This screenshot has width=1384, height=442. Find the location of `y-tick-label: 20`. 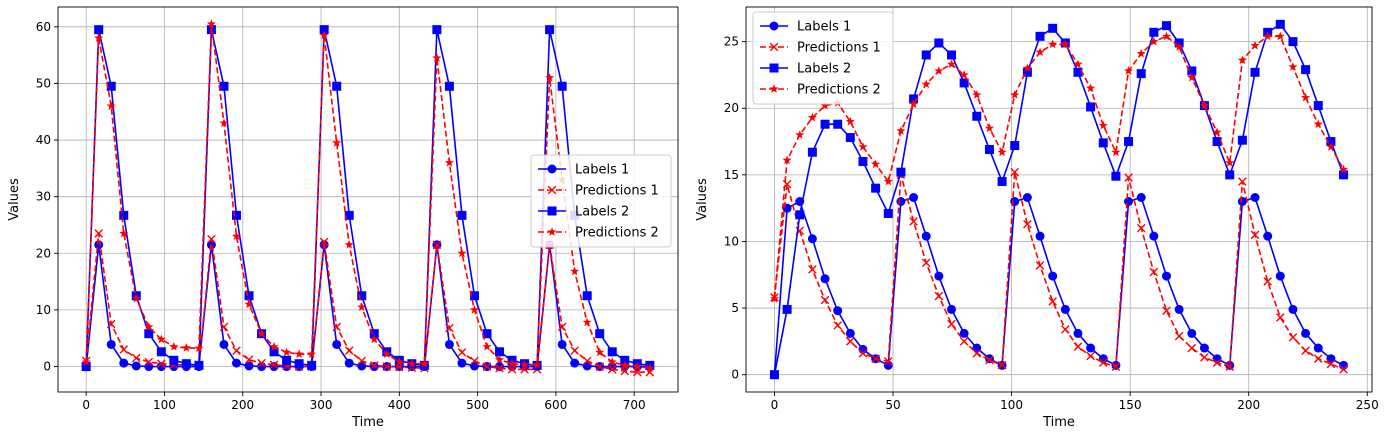

y-tick-label: 20 is located at coordinates (731, 108).